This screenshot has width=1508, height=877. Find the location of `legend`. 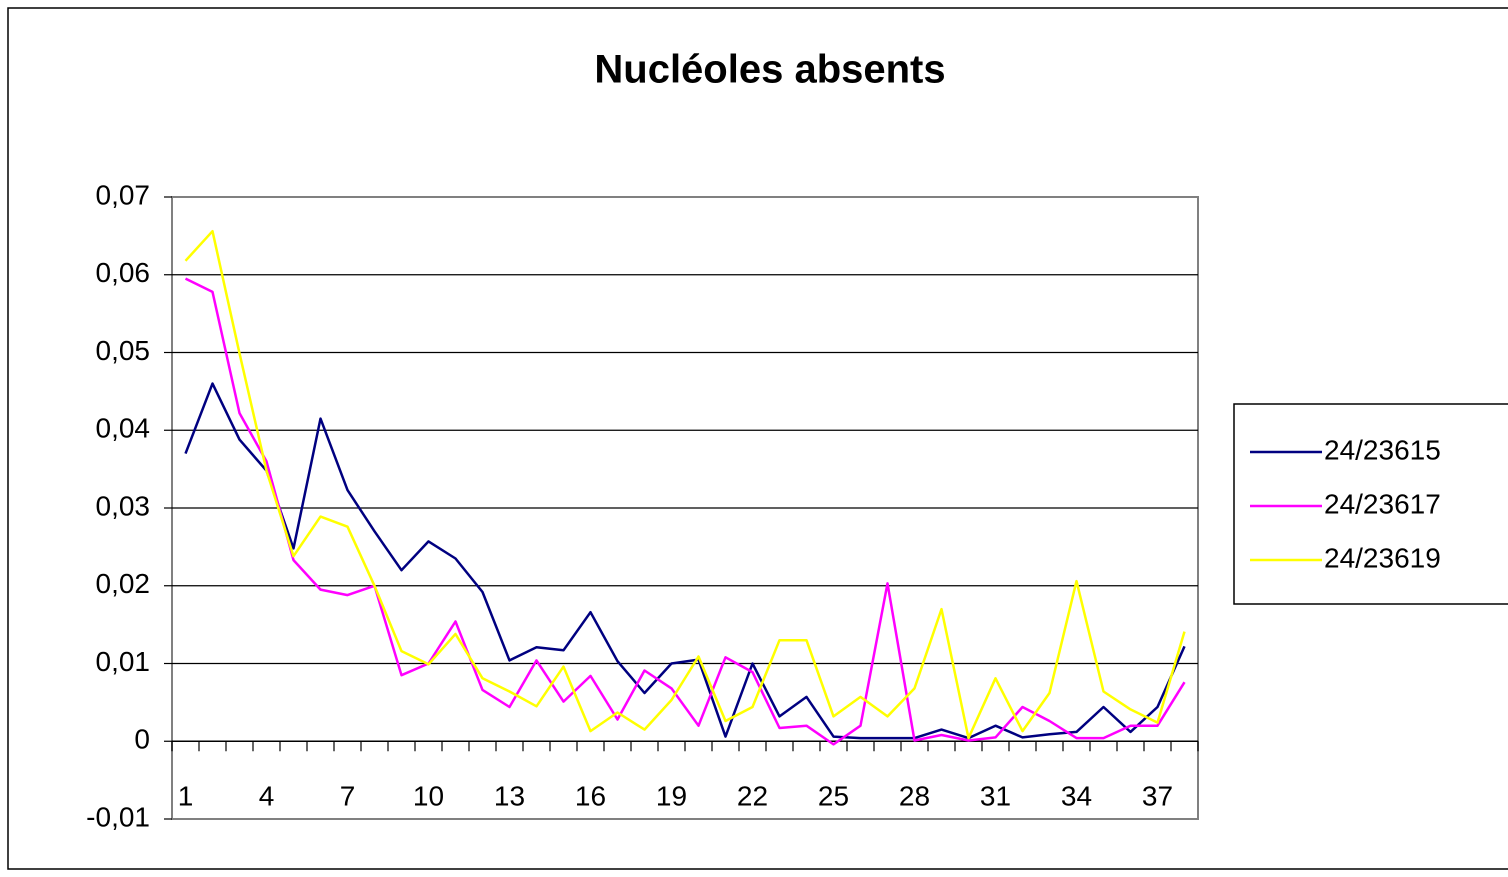

legend is located at coordinates (1370, 504).